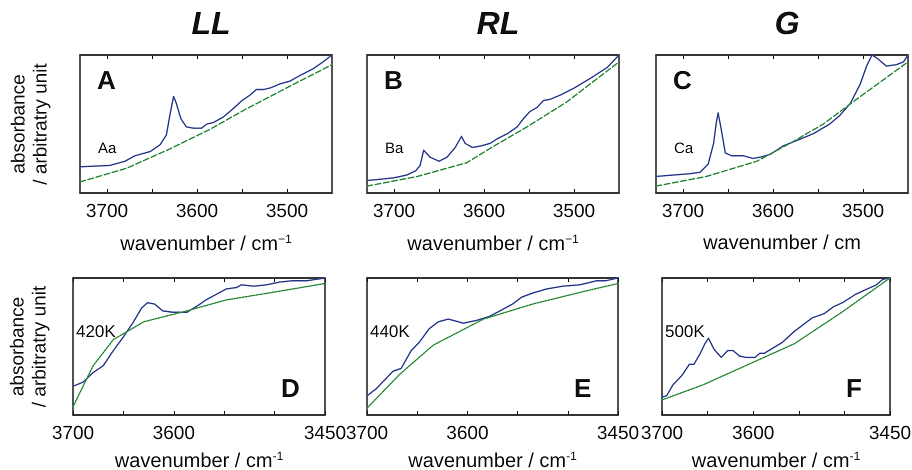  Describe the element at coordinates (393, 80) in the screenshot. I see `annotation: B` at that location.